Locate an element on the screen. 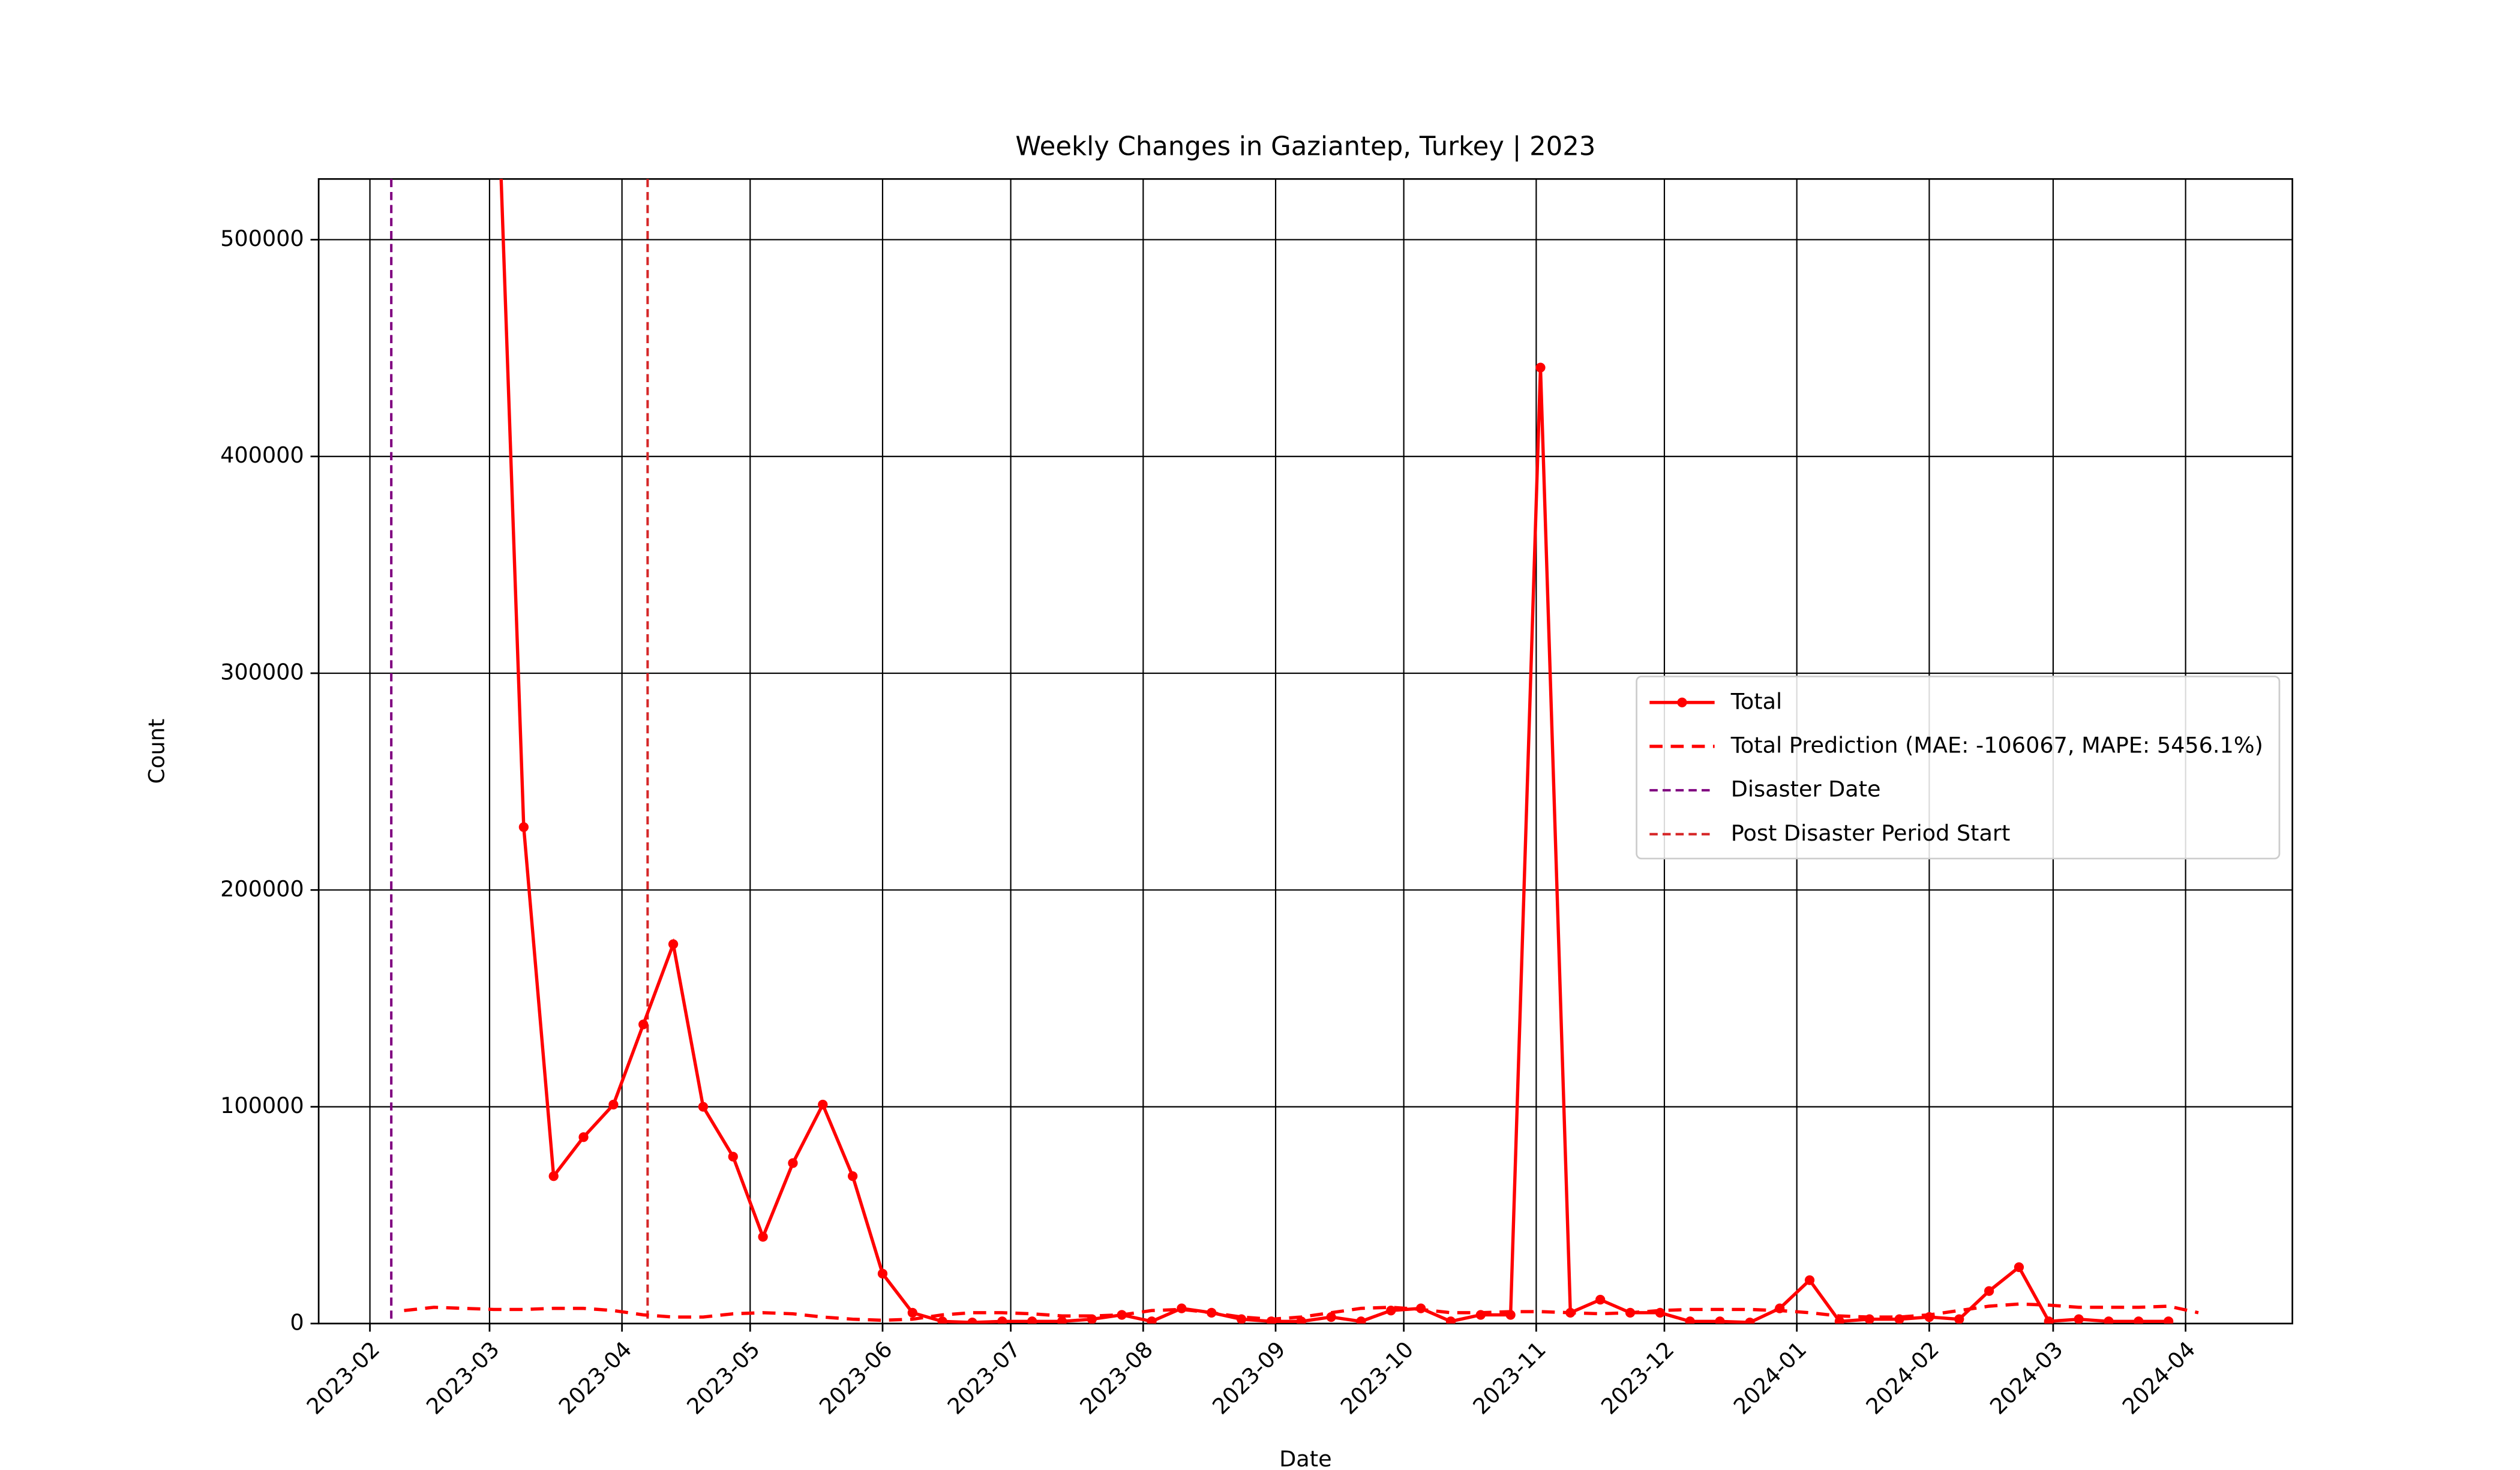 The image size is (2520, 1470). y-tick-label: 100000 is located at coordinates (262, 1105).